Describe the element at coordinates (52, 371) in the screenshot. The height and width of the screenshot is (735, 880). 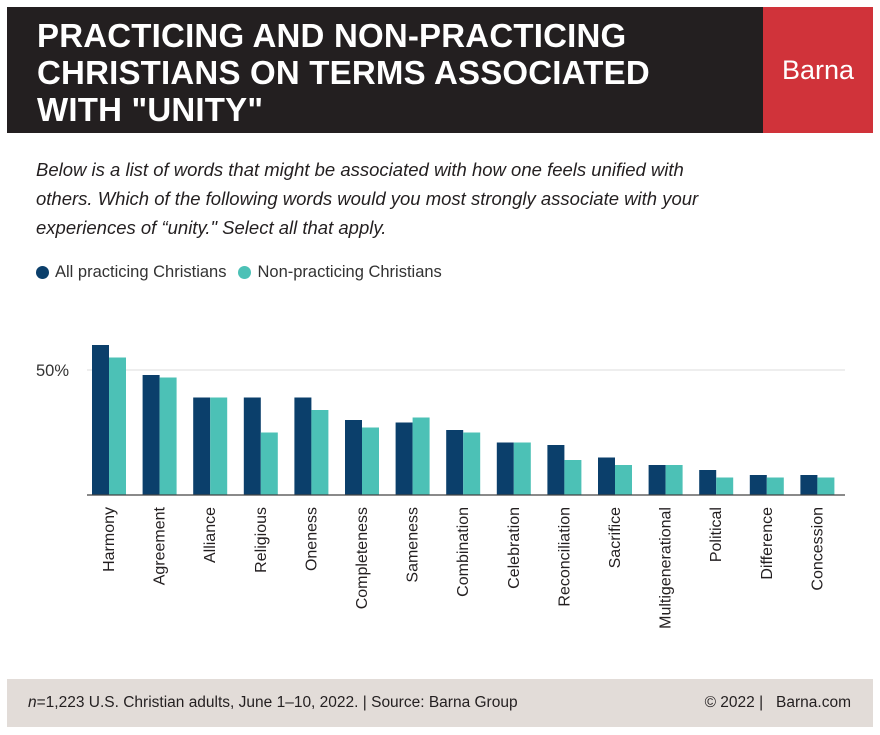
I see `y-tick-label: 50%` at that location.